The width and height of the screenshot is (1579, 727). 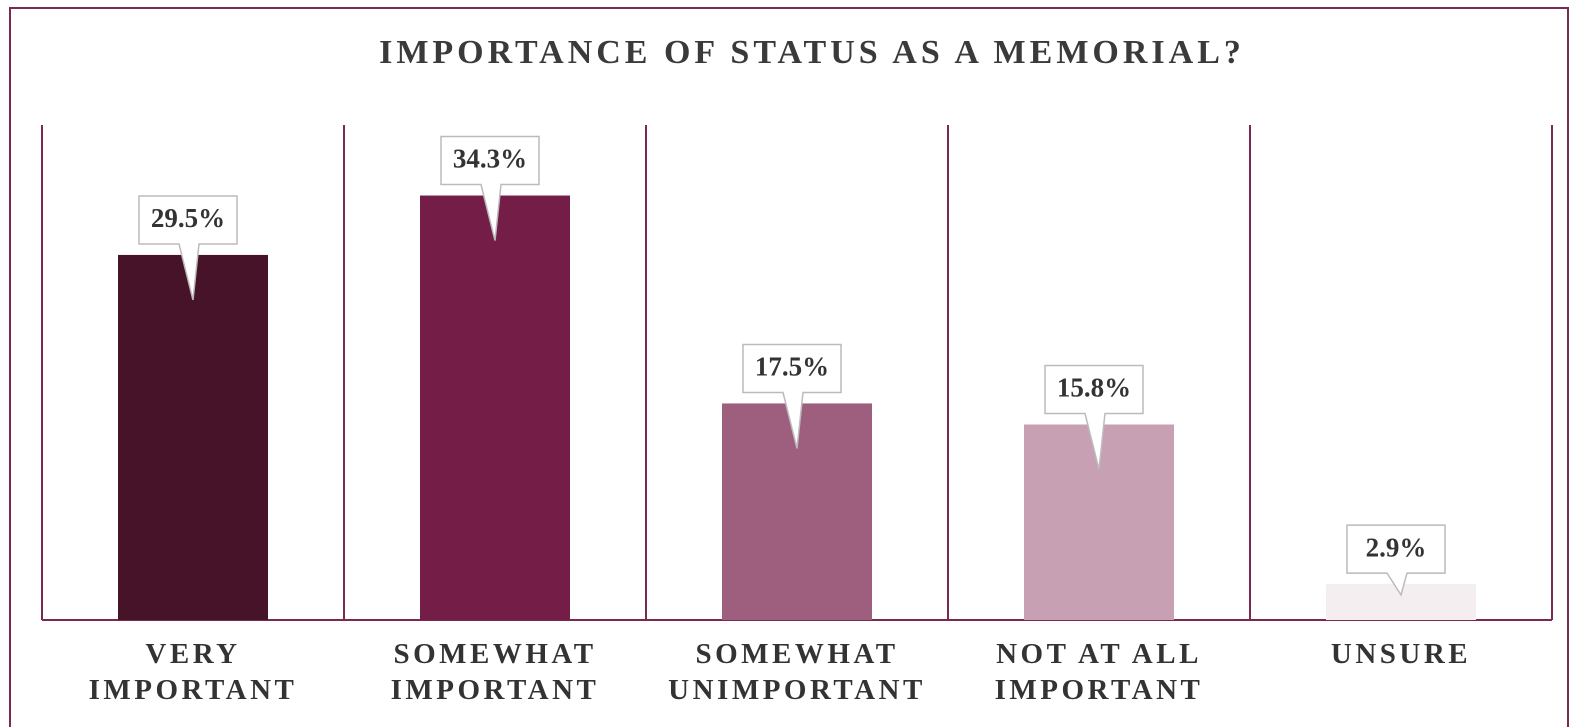 I want to click on value-label: 15.8%, so click(x=1094, y=388).